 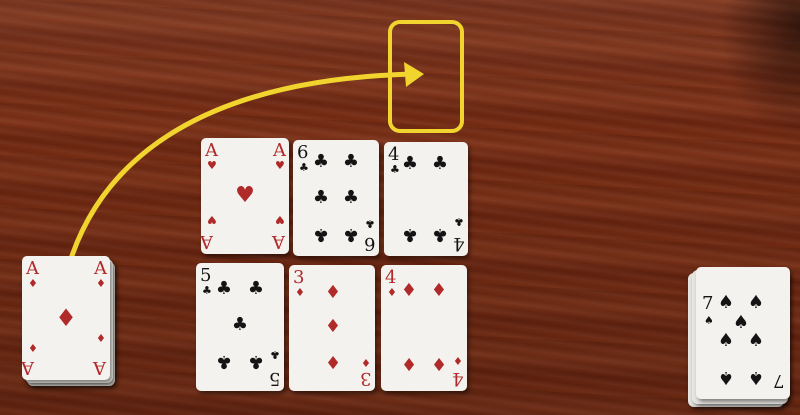 What do you see at coordinates (365, 378) in the screenshot?
I see `rank-label-bottom: 3` at bounding box center [365, 378].